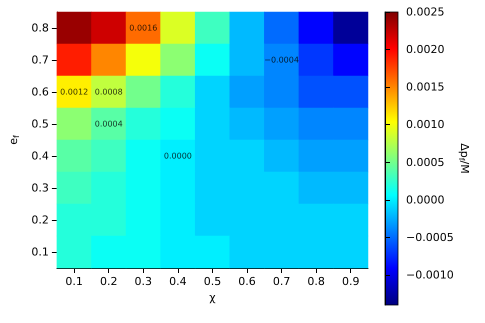 The height and width of the screenshot is (323, 485). Describe the element at coordinates (143, 28) in the screenshot. I see `annotation: 0.0016` at that location.